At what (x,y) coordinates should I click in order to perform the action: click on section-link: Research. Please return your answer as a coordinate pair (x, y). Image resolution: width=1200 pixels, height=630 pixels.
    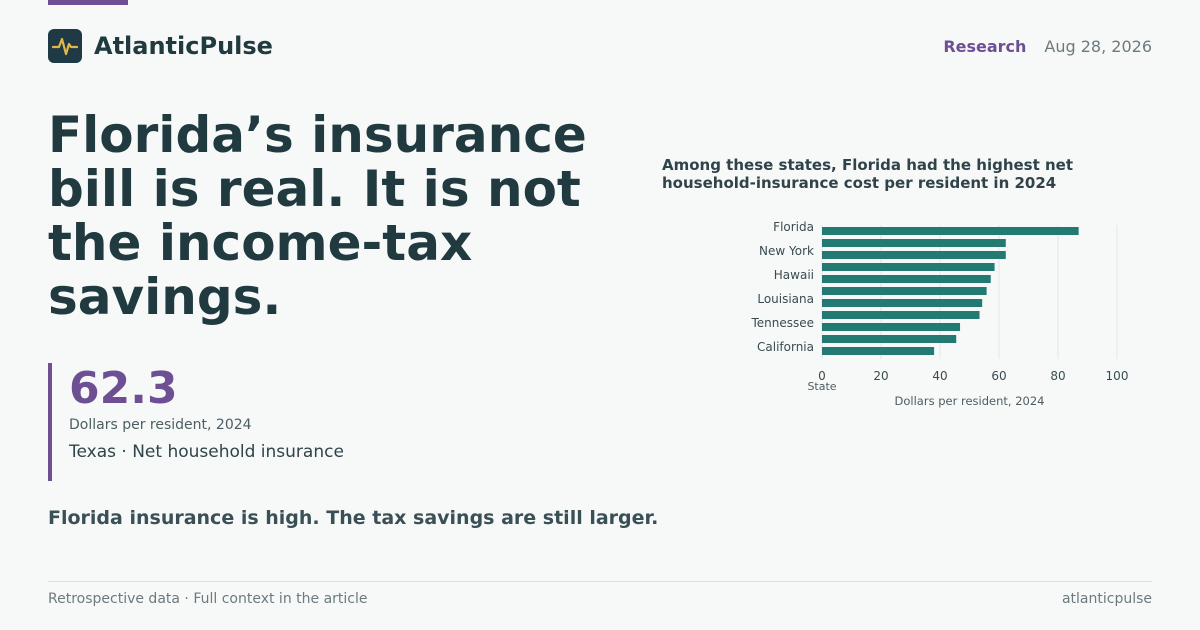
    Looking at the image, I should click on (985, 46).